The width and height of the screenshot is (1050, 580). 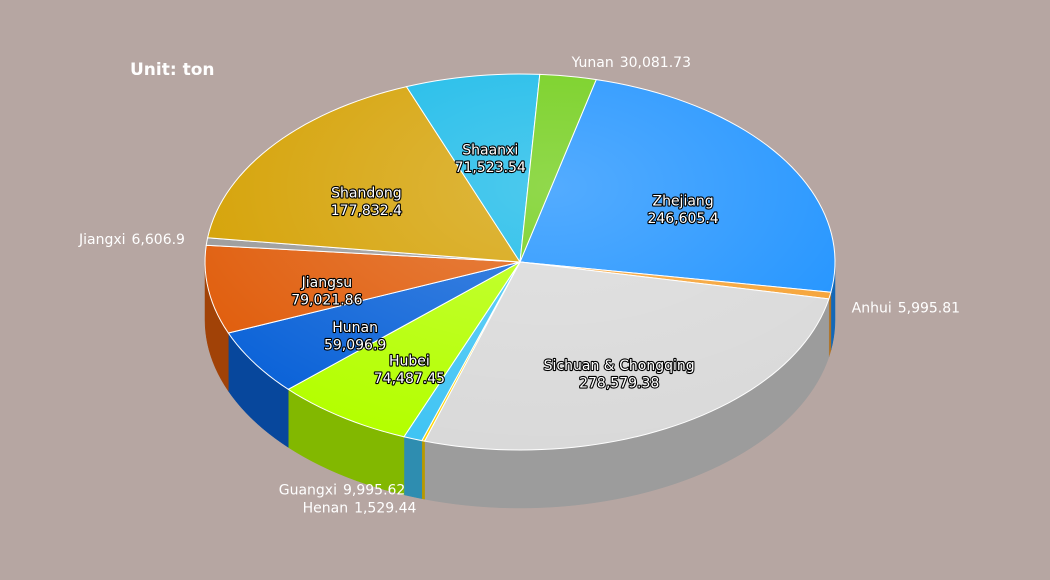 I want to click on category-label: Zhejiang, so click(x=682, y=201).